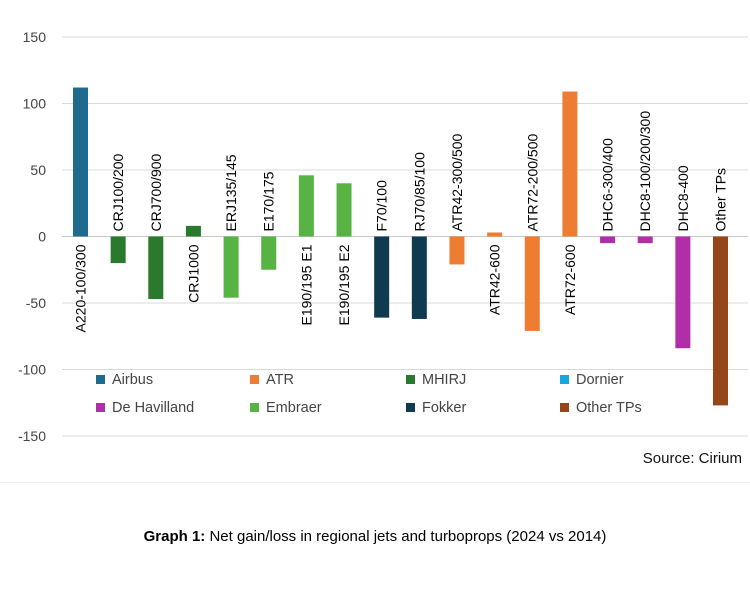 The width and height of the screenshot is (750, 600). Describe the element at coordinates (692, 458) in the screenshot. I see `source-note: Source: Cirium` at that location.